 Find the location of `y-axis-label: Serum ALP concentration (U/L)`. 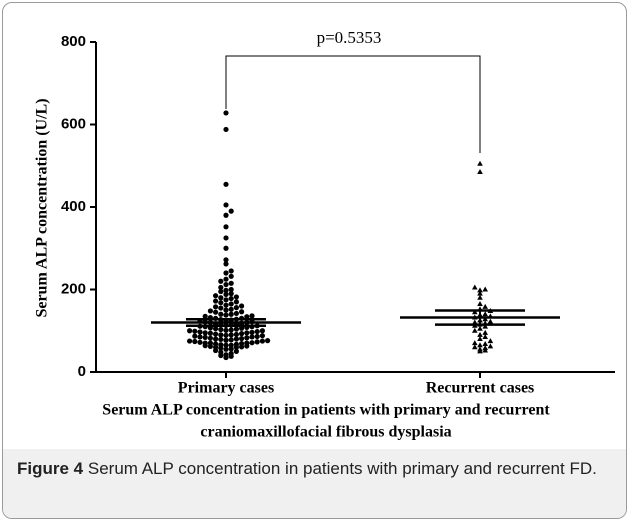

y-axis-label: Serum ALP concentration (U/L) is located at coordinates (42, 207).